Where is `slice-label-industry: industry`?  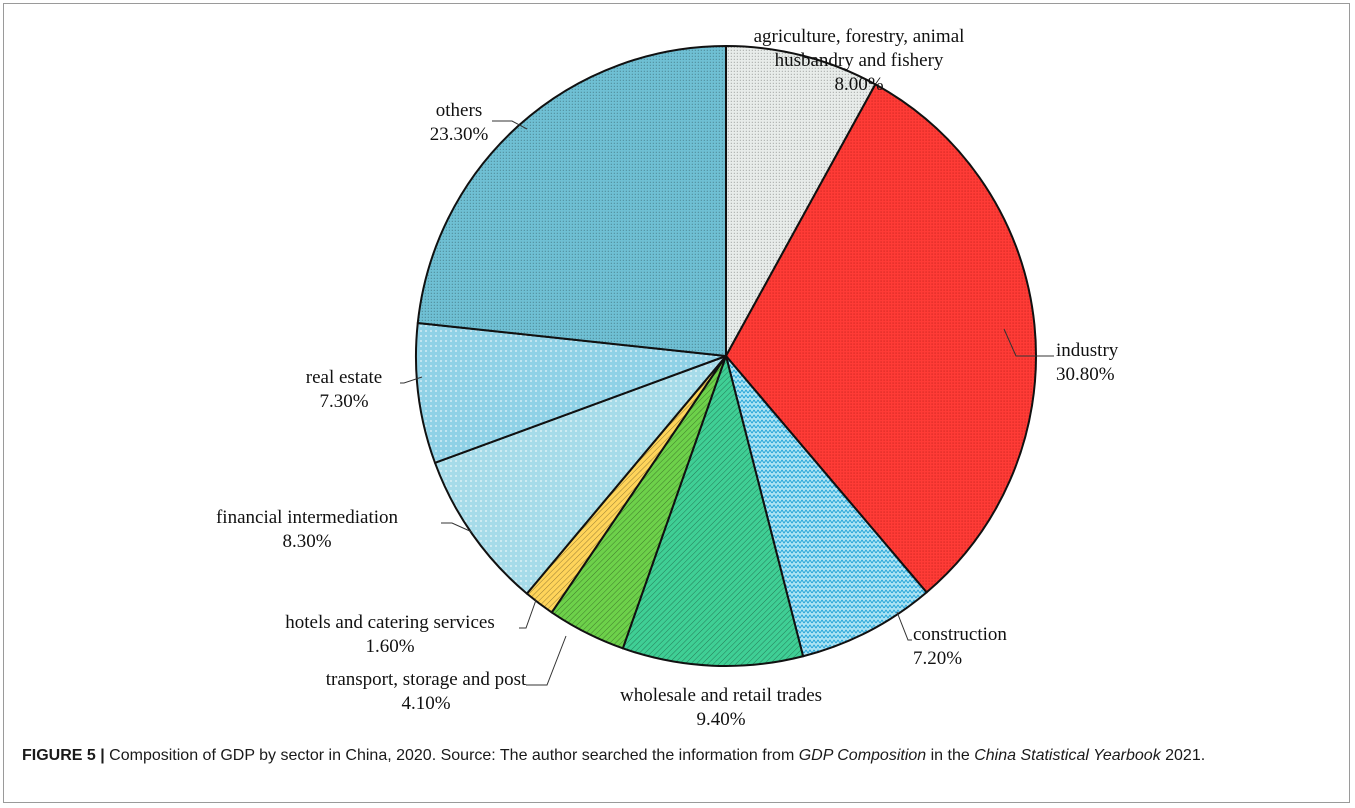
slice-label-industry: industry is located at coordinates (1087, 350).